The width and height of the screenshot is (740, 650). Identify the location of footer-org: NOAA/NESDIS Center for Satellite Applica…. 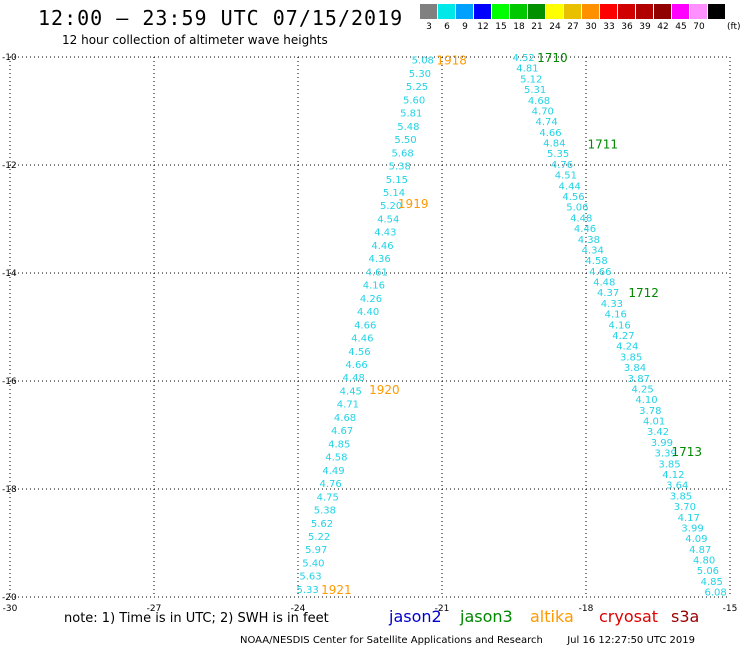
(391, 640).